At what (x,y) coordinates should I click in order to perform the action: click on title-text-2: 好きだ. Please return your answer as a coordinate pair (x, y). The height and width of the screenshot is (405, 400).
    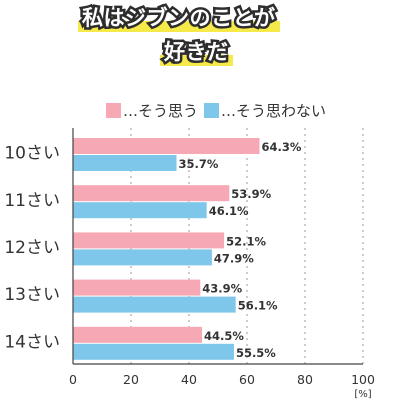
    Looking at the image, I should click on (196, 52).